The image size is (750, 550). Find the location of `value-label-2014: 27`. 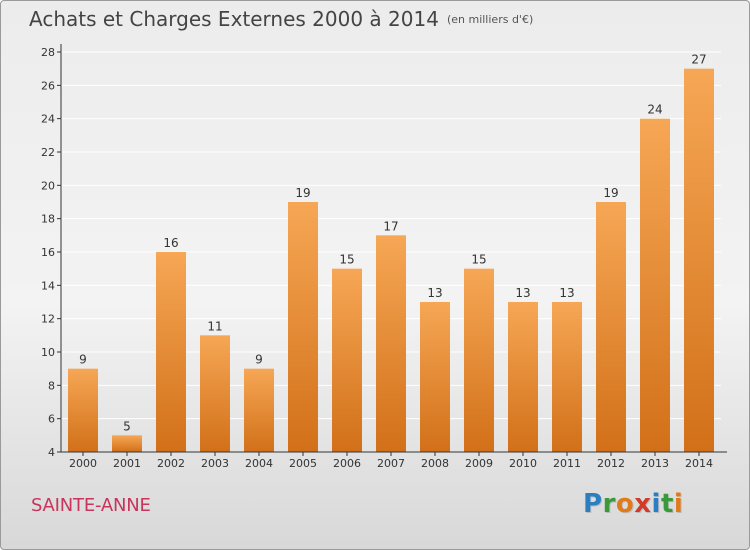

value-label-2014: 27 is located at coordinates (698, 60).